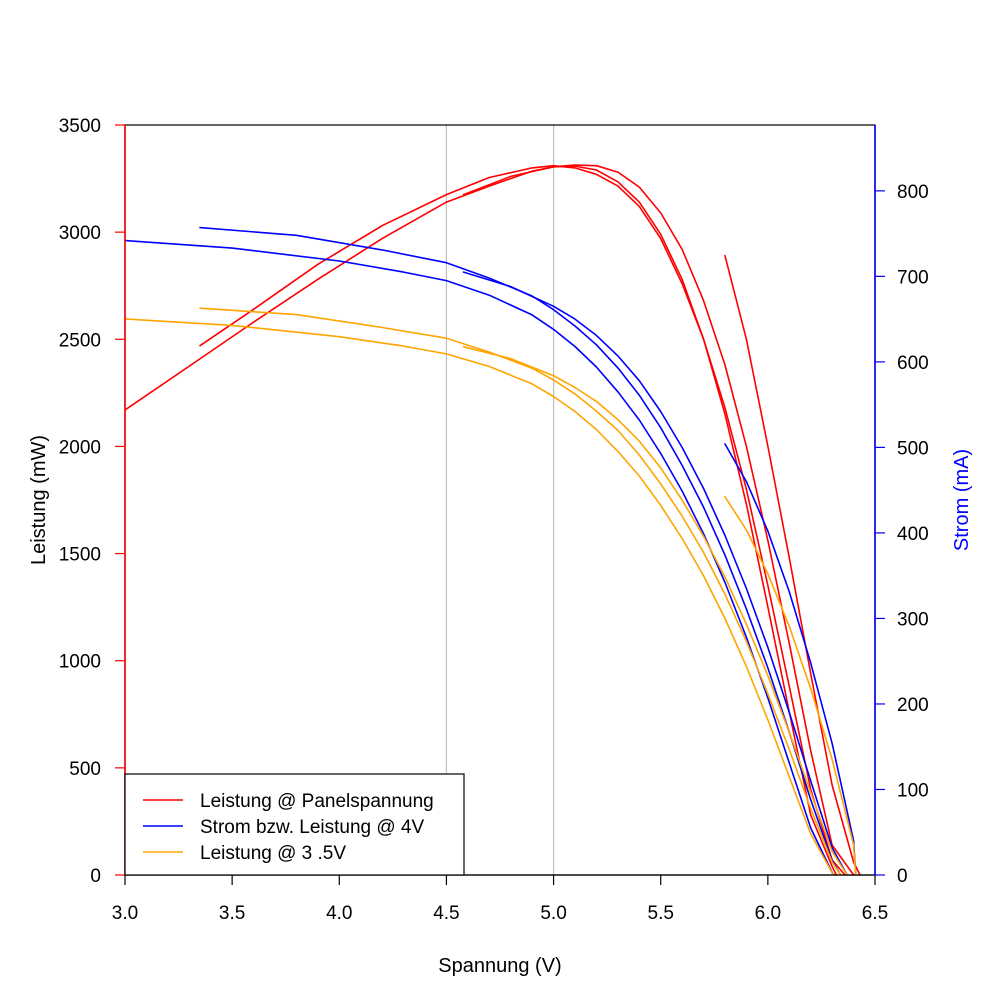 The height and width of the screenshot is (1000, 1000). I want to click on right-y-tick-label: 800, so click(913, 192).